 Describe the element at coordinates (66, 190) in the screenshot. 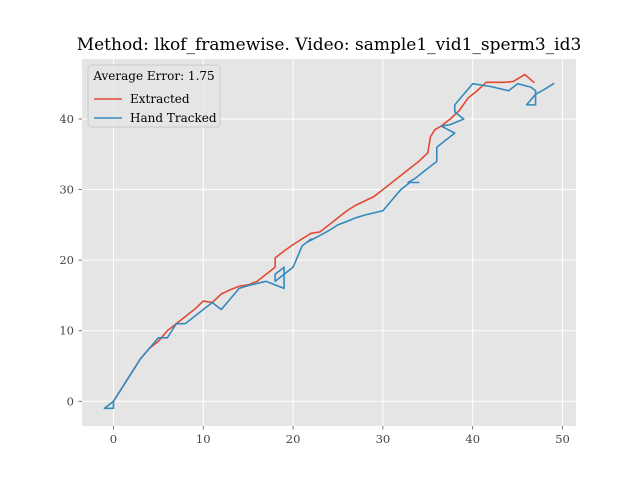

I see `y-tick-label: 30` at that location.